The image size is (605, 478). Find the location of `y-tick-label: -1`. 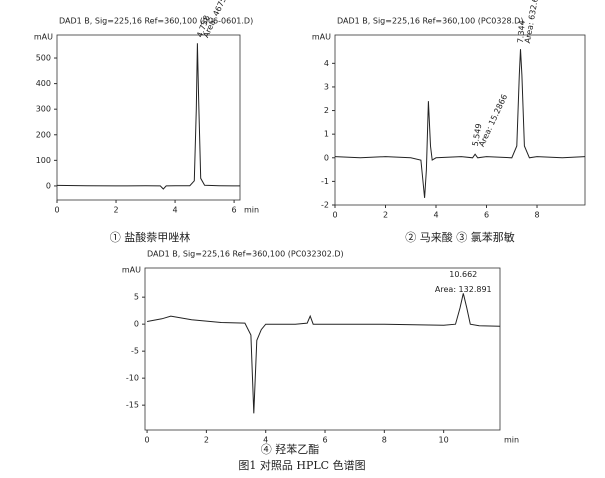

y-tick-label: -1 is located at coordinates (325, 181).